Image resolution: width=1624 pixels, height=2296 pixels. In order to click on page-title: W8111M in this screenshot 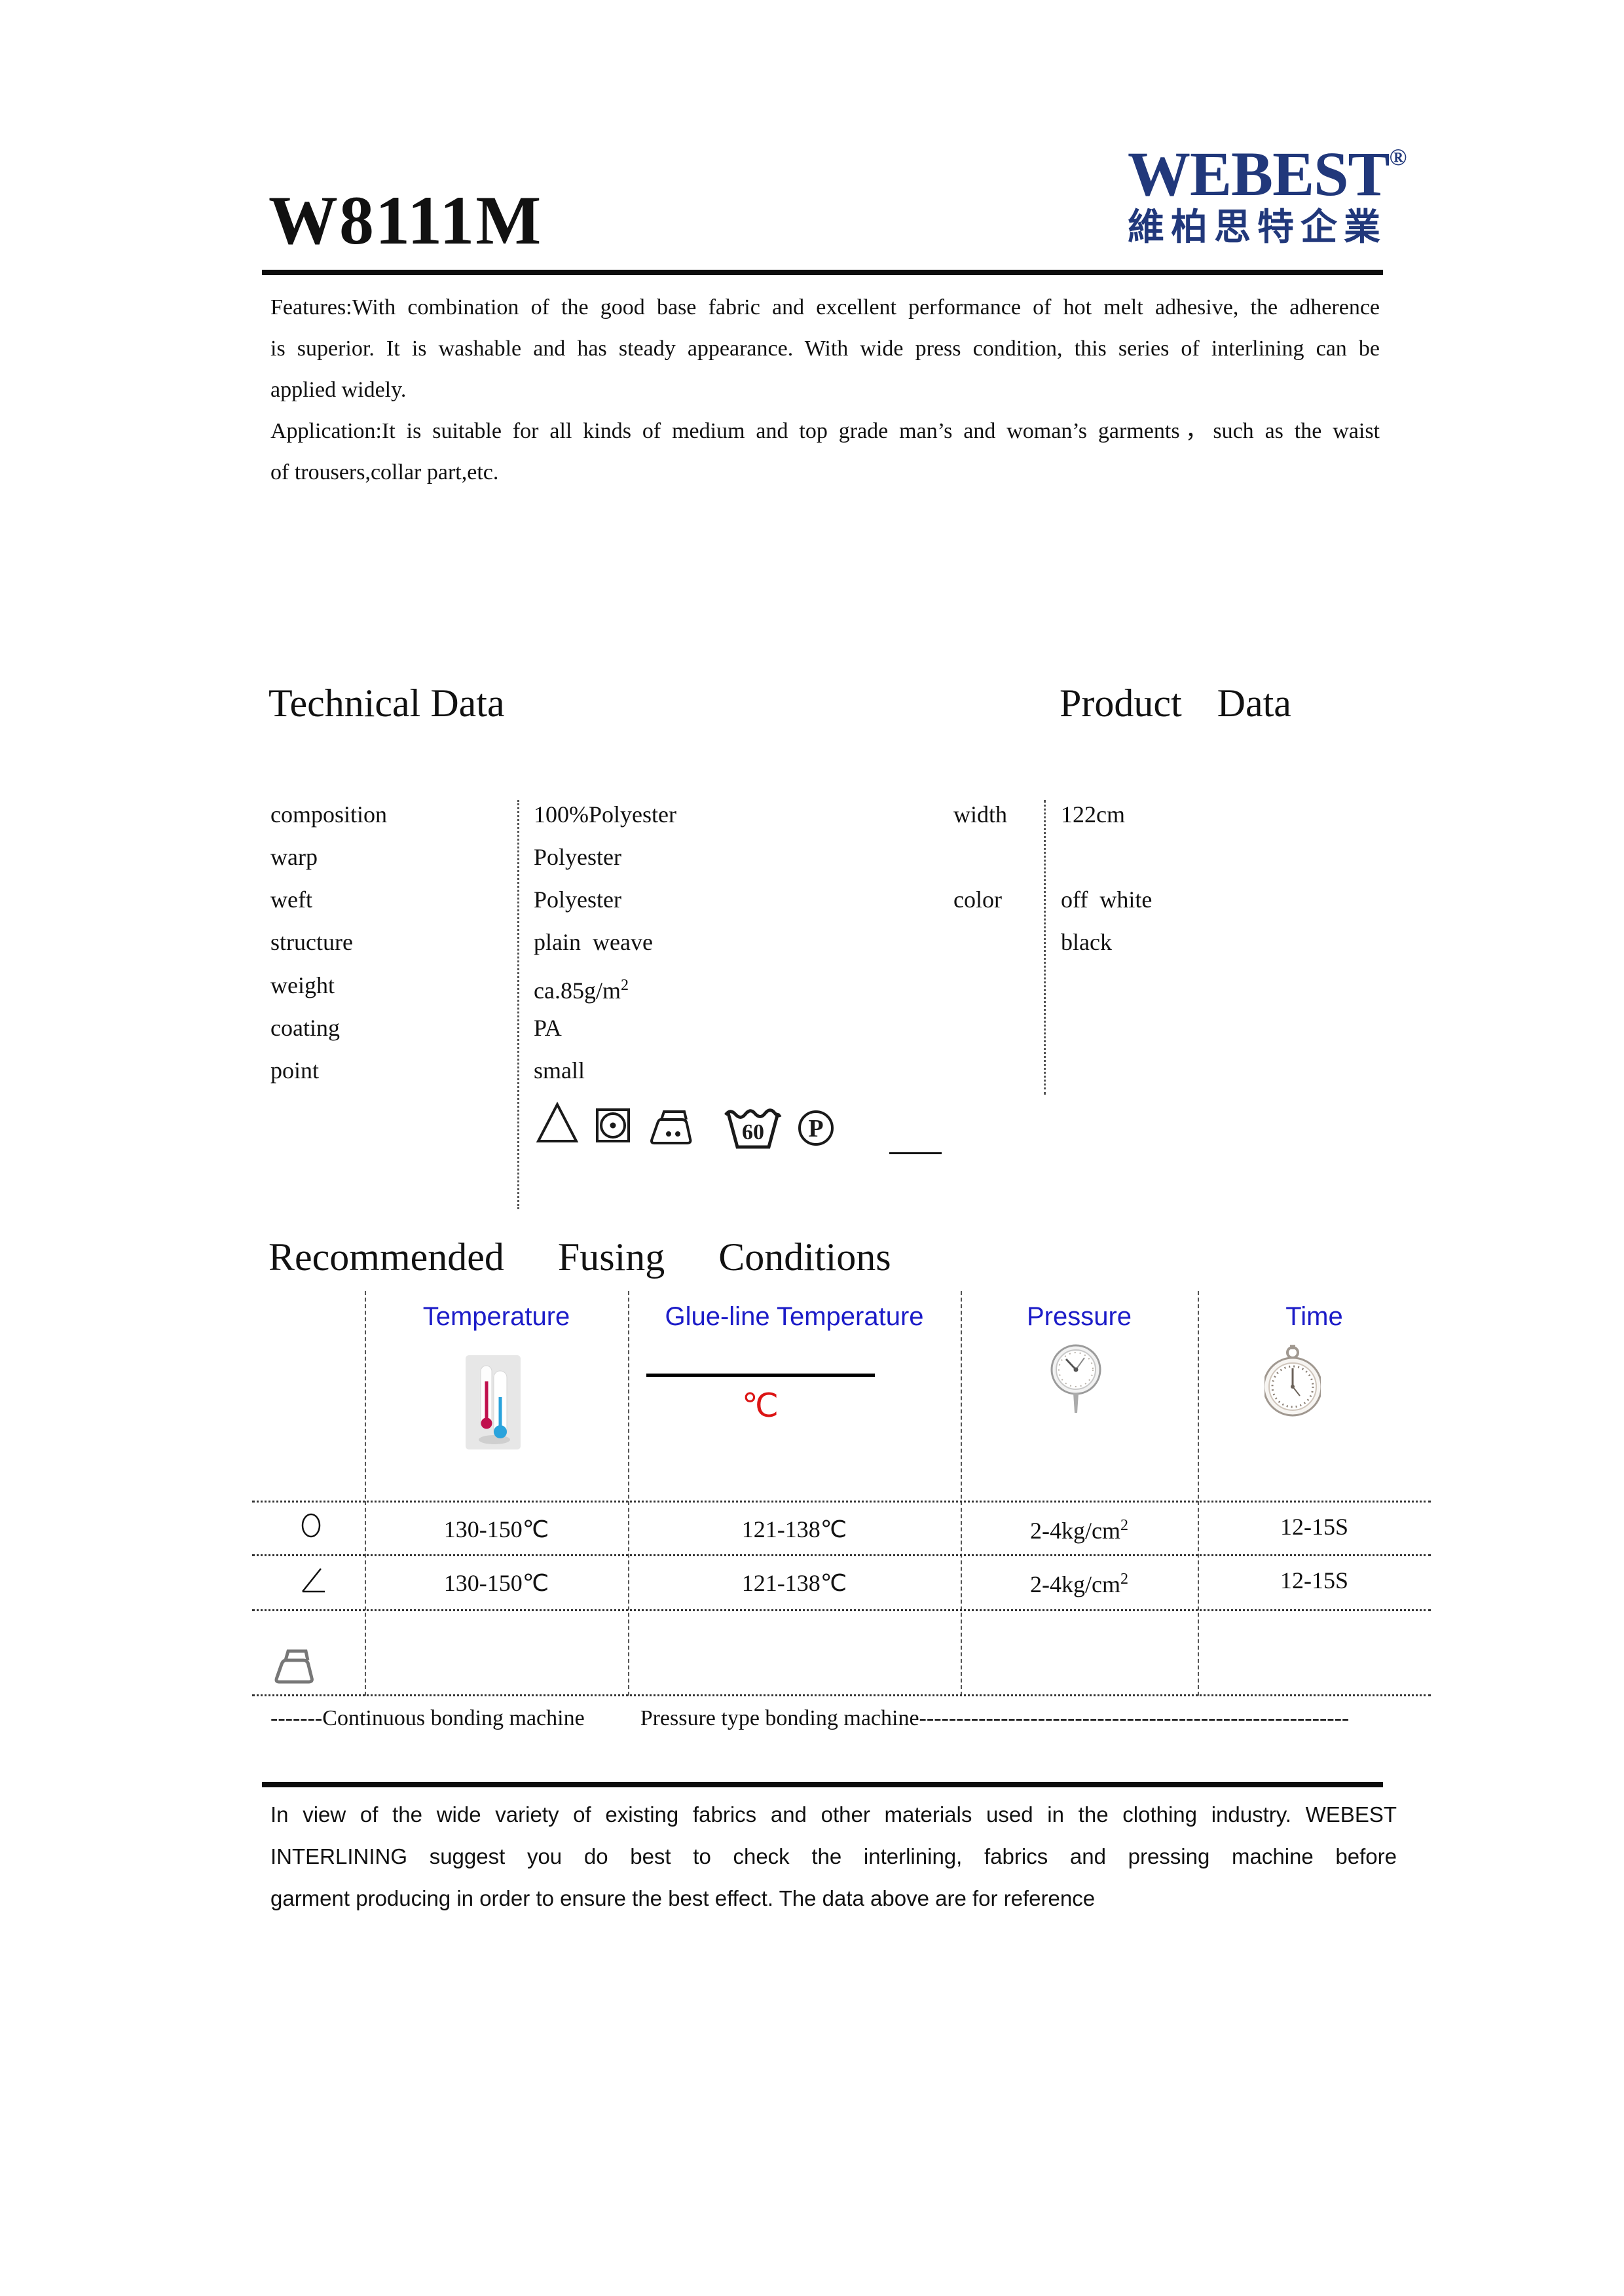, I will do `click(405, 220)`.